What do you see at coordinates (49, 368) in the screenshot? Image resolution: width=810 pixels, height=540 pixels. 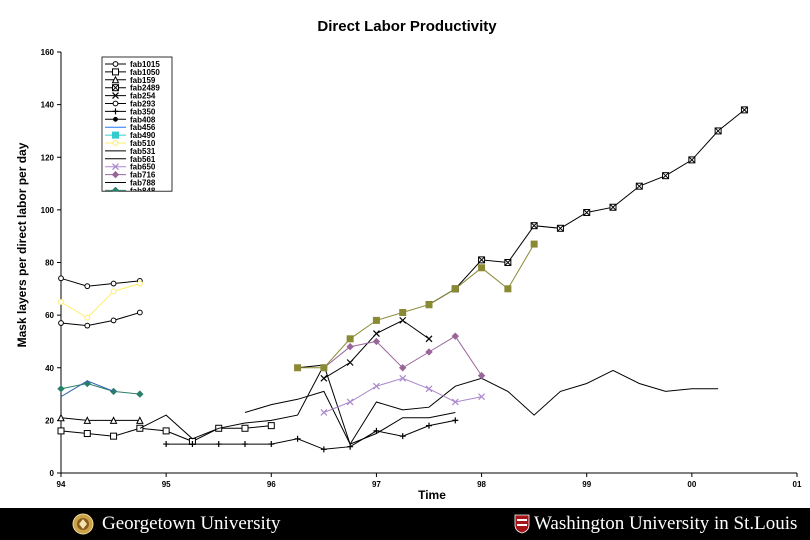 I see `y-tick-label: 40` at bounding box center [49, 368].